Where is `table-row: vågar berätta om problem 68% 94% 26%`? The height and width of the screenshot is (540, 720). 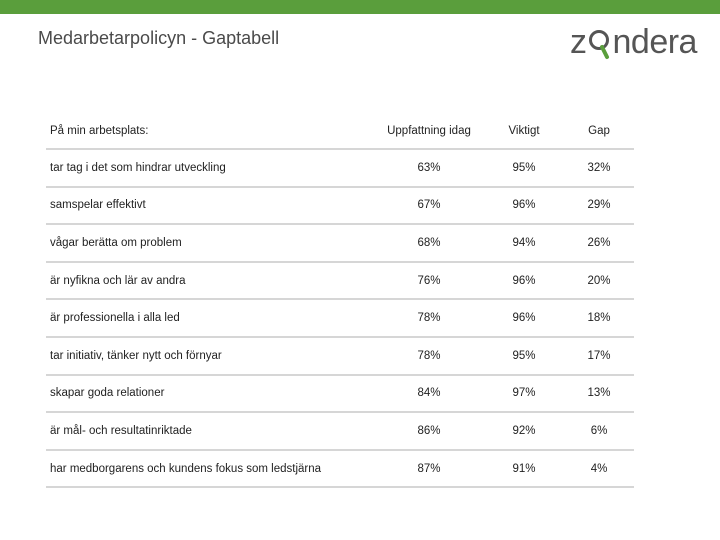 table-row: vågar berätta om problem 68% 94% 26% is located at coordinates (340, 243).